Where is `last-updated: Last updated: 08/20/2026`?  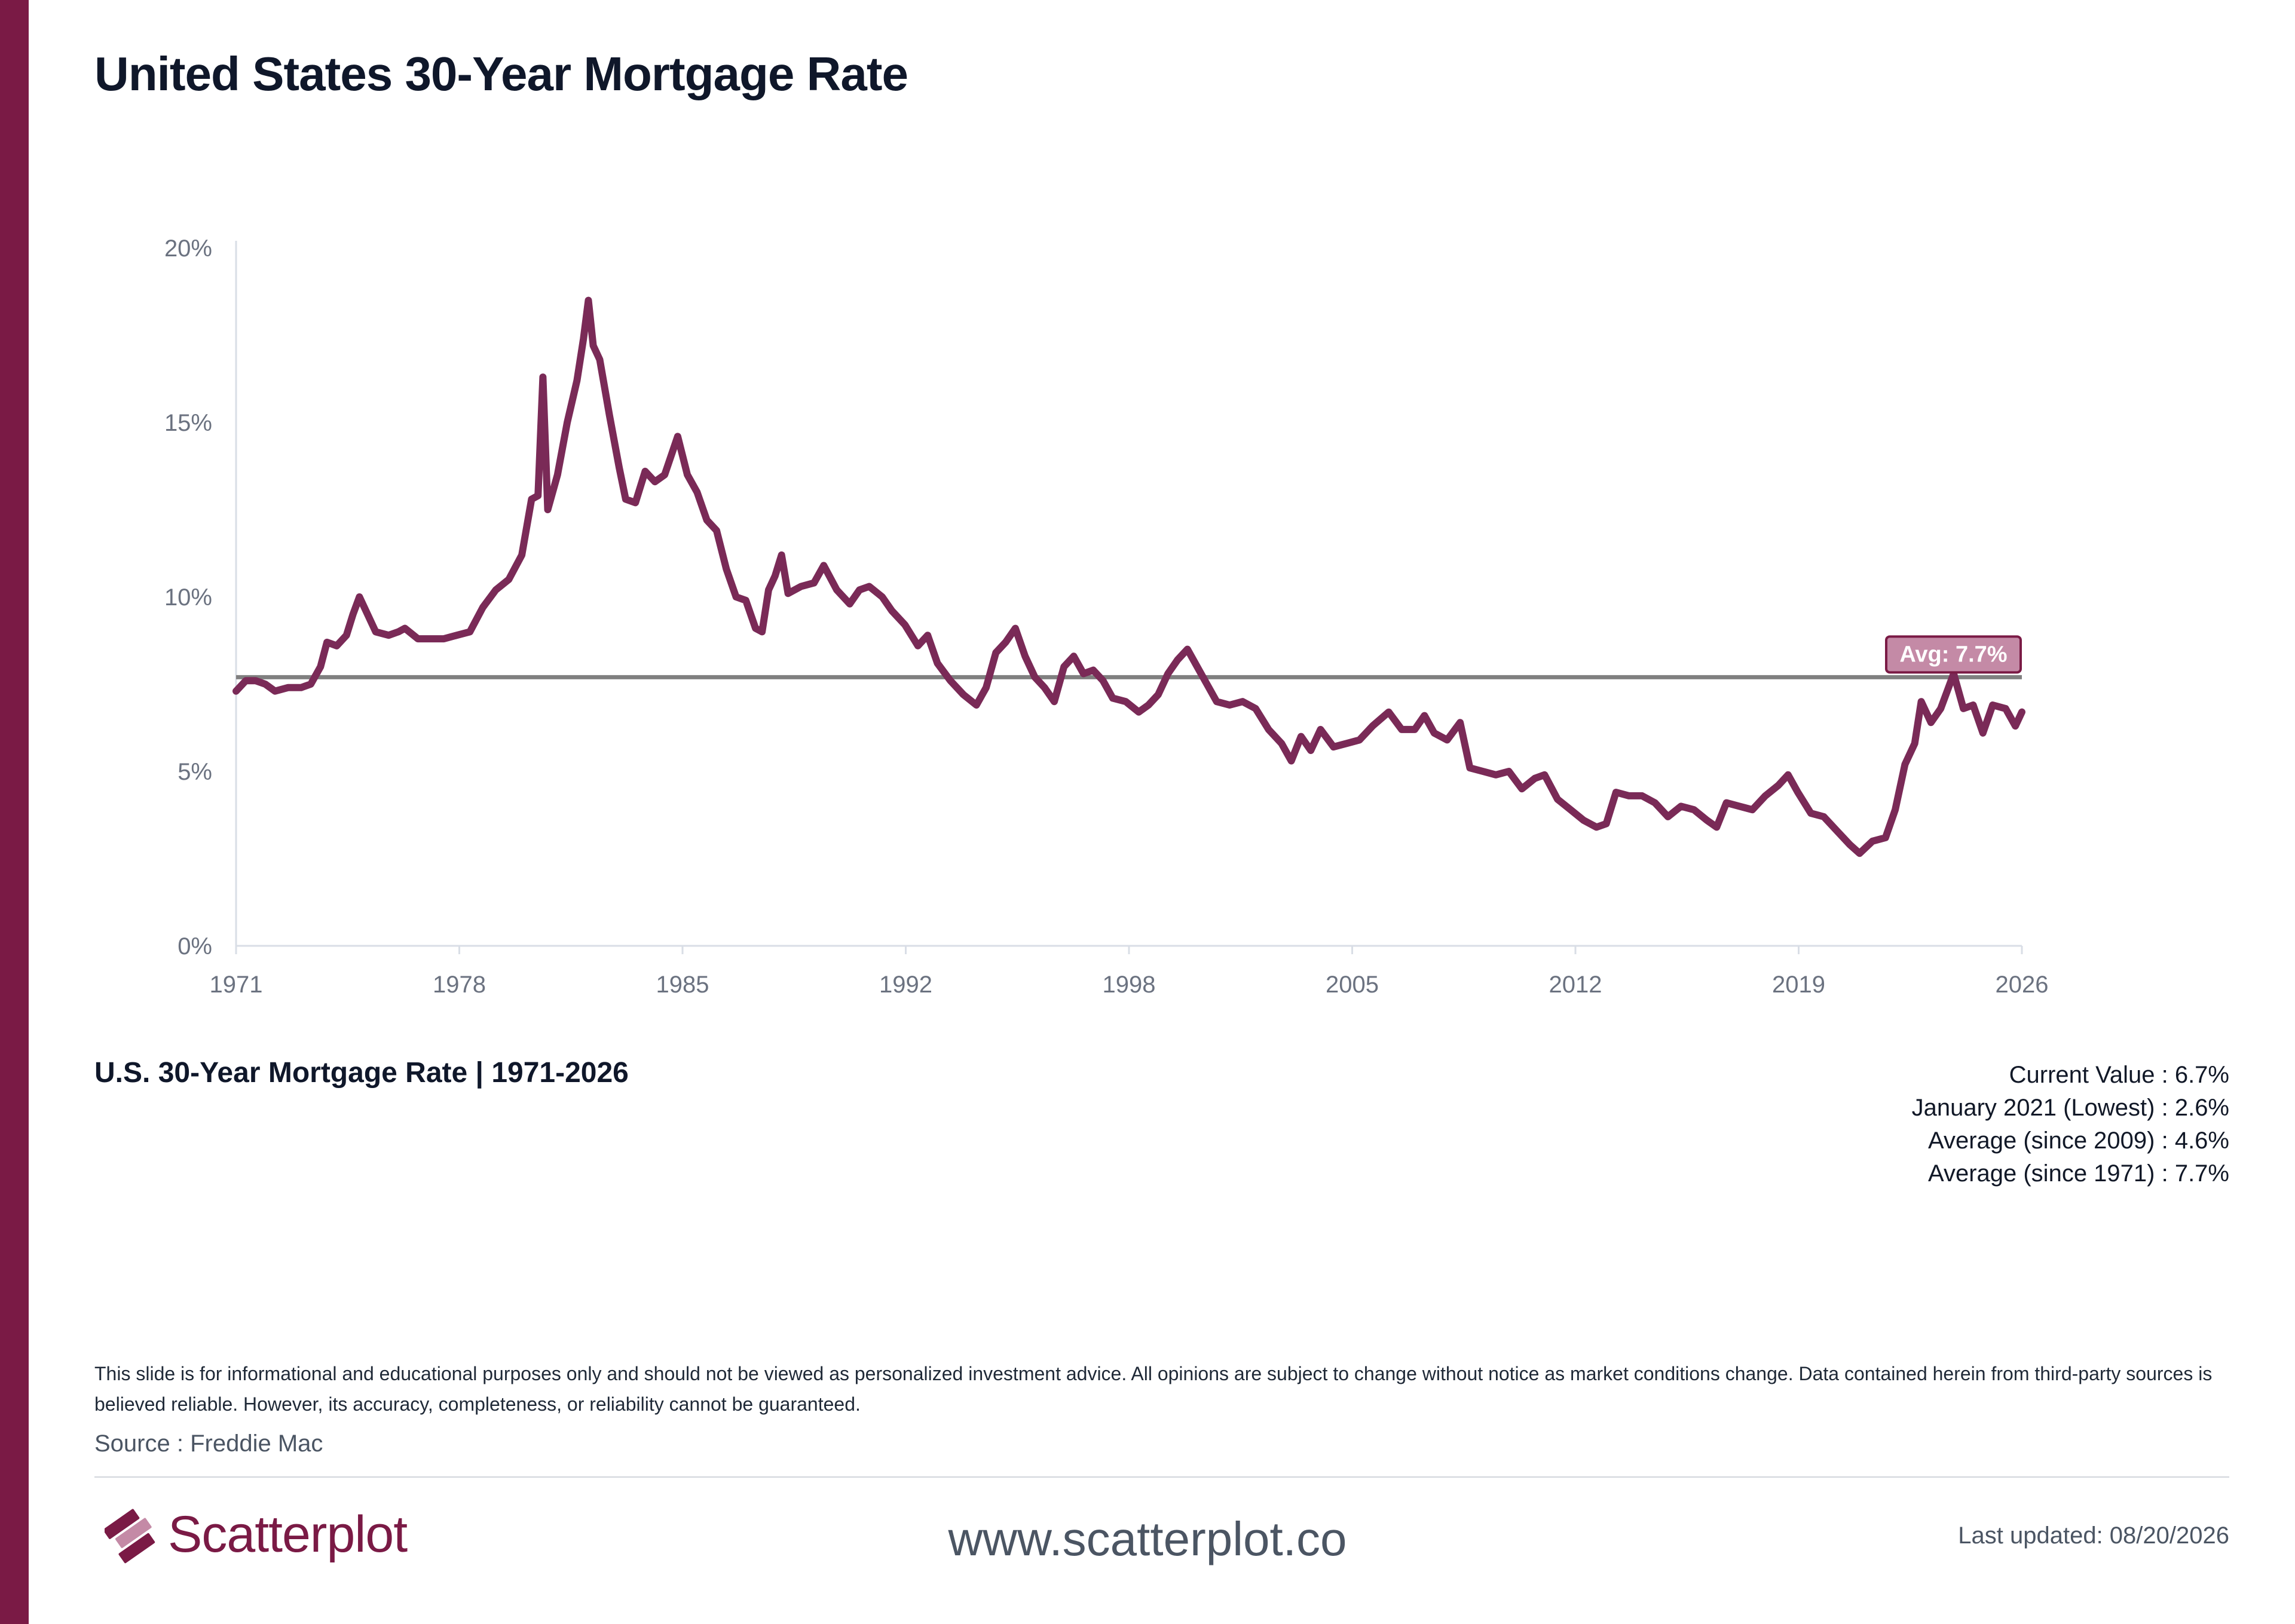 last-updated: Last updated: 08/20/2026 is located at coordinates (2093, 1535).